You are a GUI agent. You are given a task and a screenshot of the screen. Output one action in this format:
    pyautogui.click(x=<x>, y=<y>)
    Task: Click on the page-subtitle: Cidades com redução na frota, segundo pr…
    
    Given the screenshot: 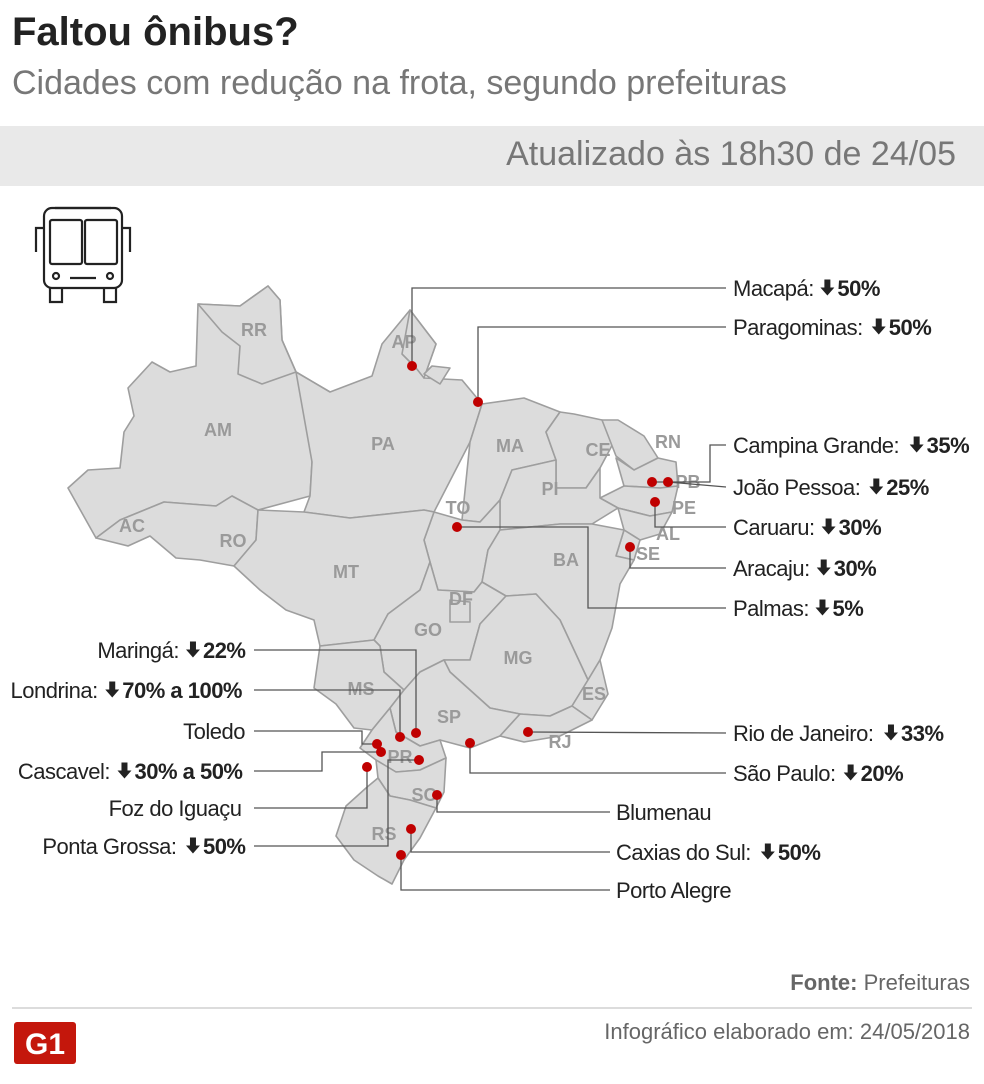 What is the action you would take?
    pyautogui.click(x=399, y=83)
    